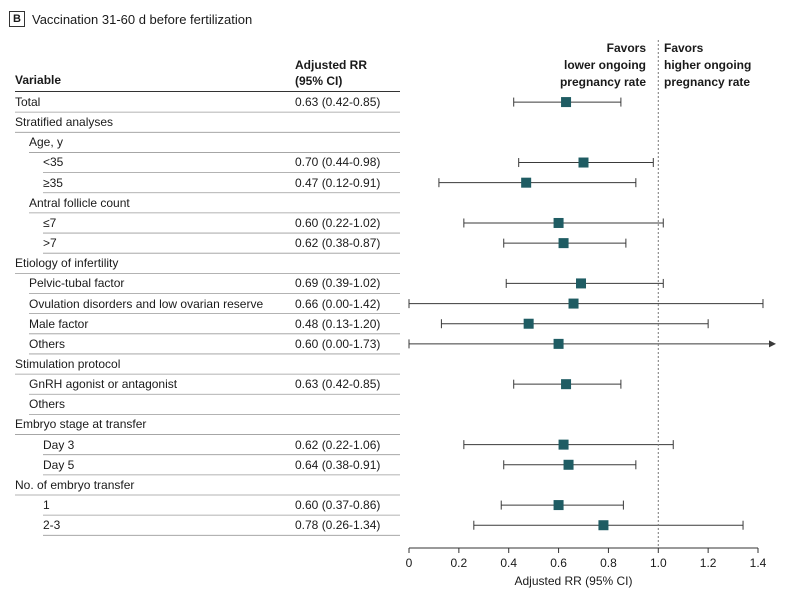 The width and height of the screenshot is (800, 610). Describe the element at coordinates (207, 91) in the screenshot. I see `header-rule` at that location.